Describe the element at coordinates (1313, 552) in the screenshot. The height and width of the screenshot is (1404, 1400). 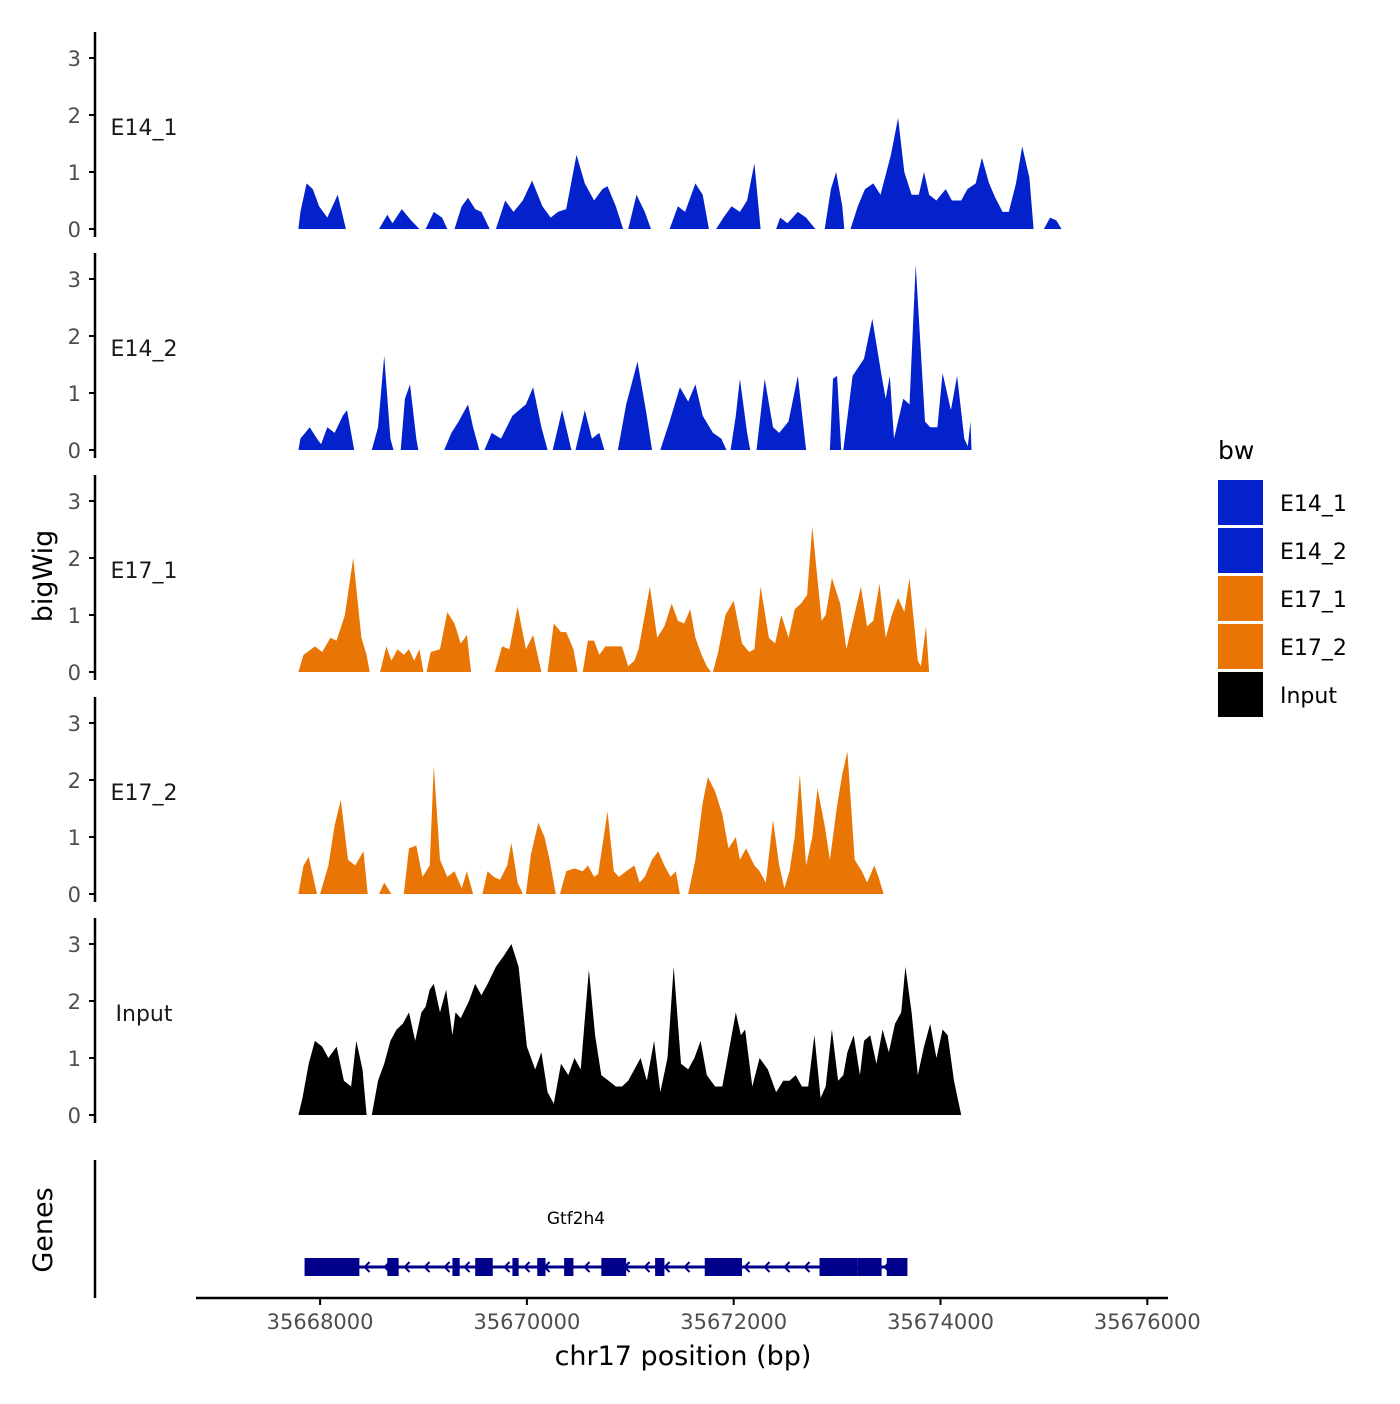
I see `legend-label: E14_2` at that location.